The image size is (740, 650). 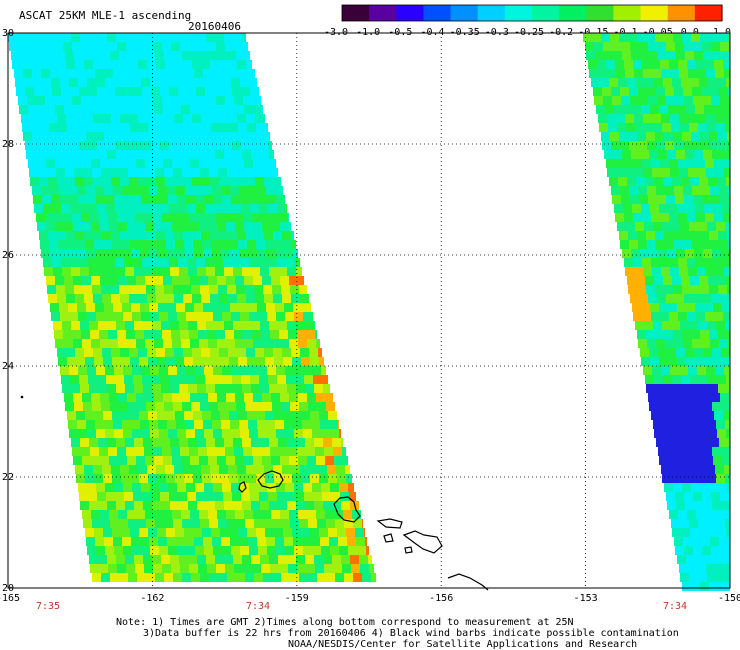 I want to click on colorbar-swatch, so click(x=383, y=13).